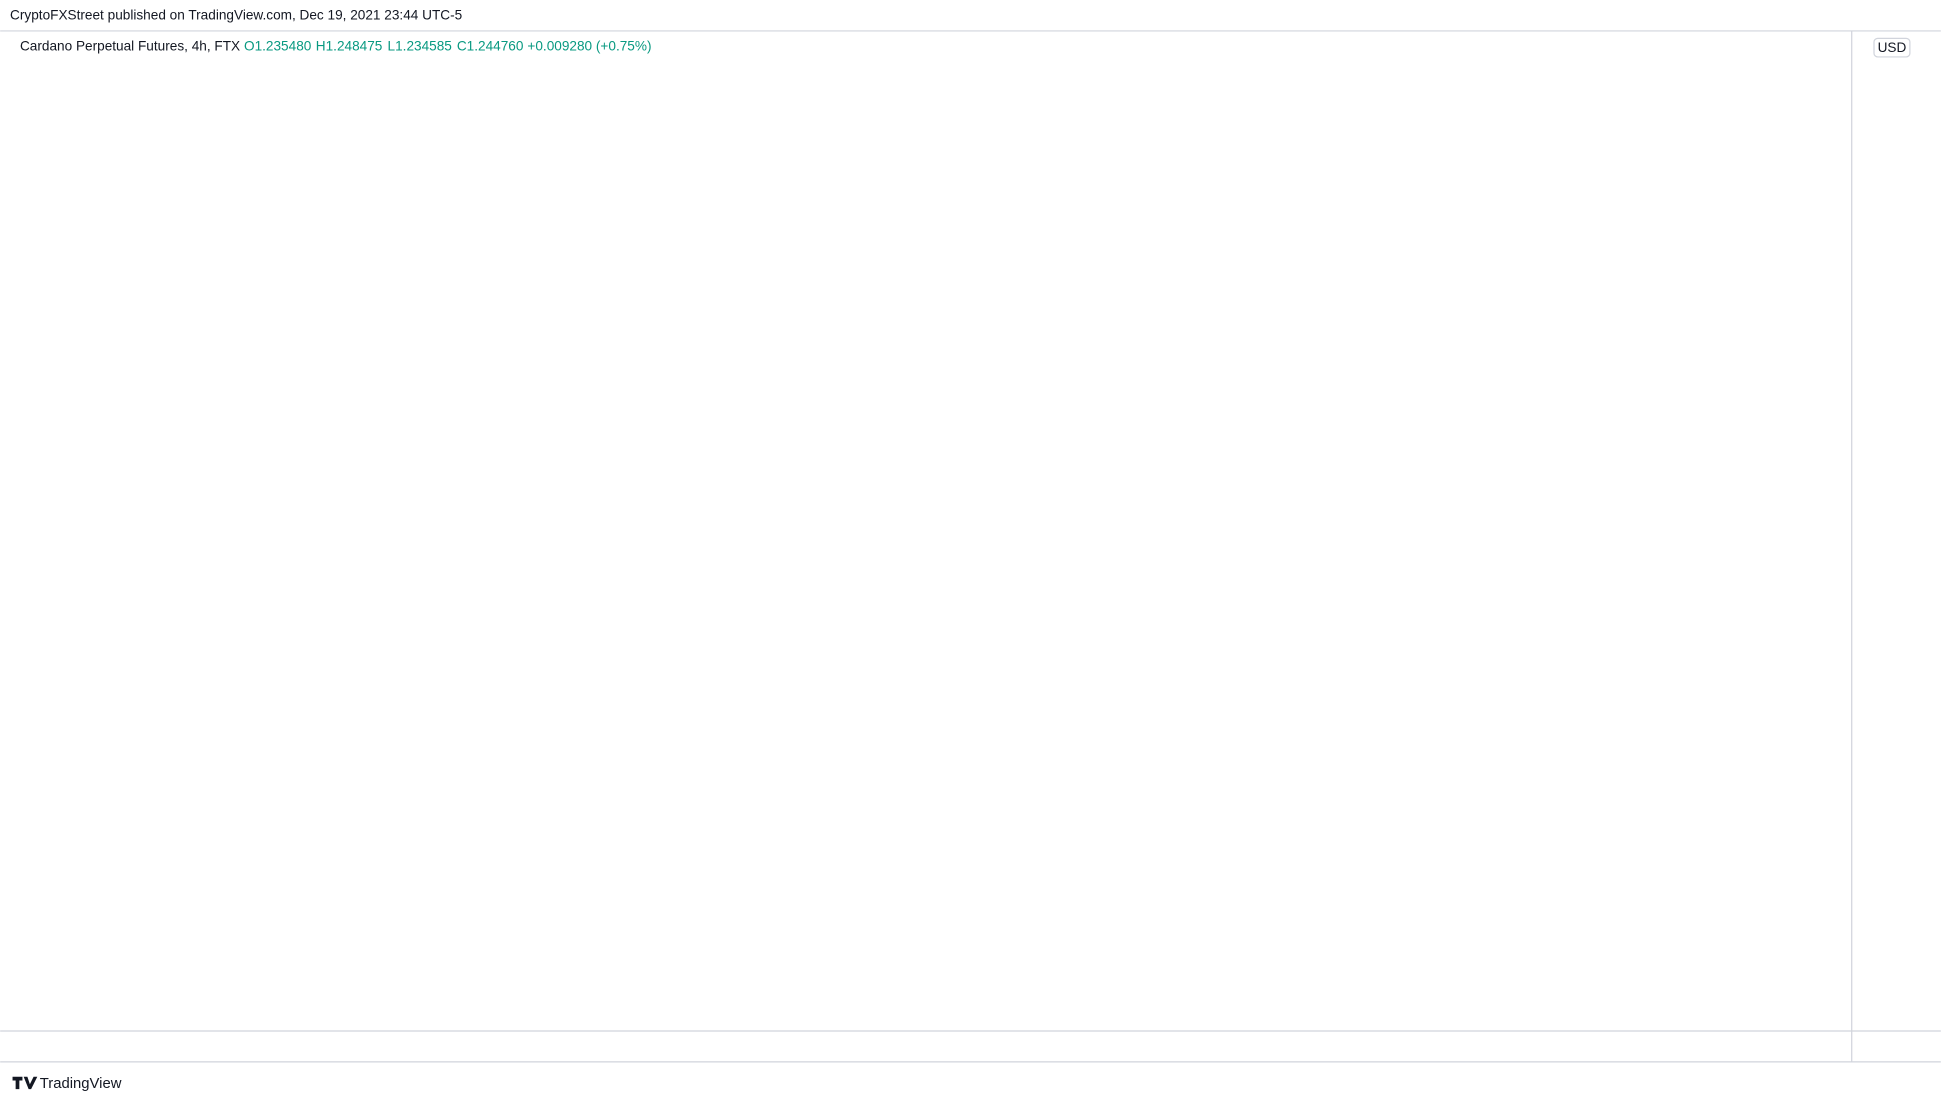  I want to click on currency-label: USD, so click(1892, 47).